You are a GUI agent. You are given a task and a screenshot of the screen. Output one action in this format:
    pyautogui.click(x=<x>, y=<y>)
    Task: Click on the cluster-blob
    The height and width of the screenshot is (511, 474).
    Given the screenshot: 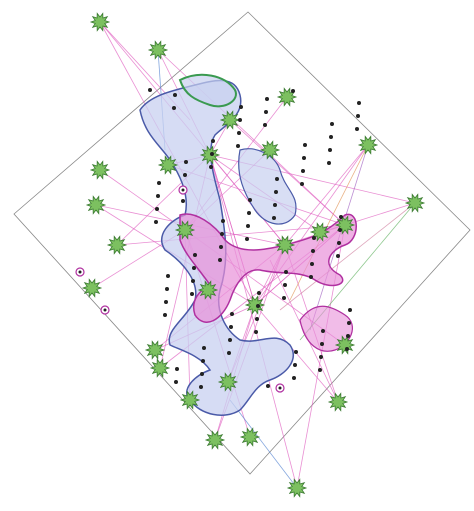 What is the action you would take?
    pyautogui.click(x=268, y=268)
    